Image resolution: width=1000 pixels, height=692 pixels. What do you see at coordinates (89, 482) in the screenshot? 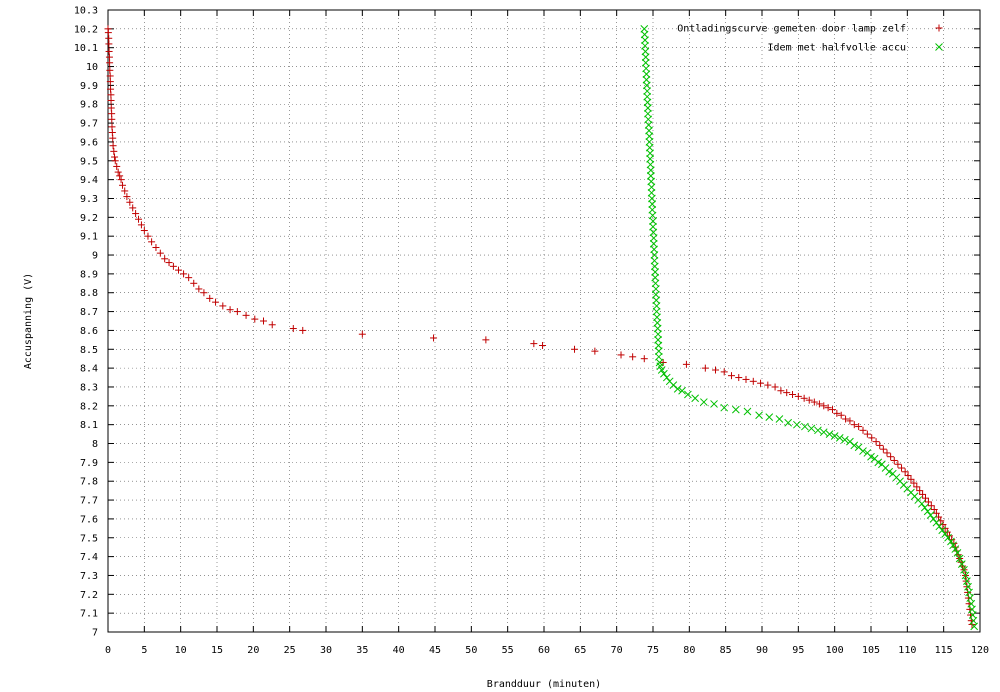
I see `y-tick-label: 7.8` at bounding box center [89, 482].